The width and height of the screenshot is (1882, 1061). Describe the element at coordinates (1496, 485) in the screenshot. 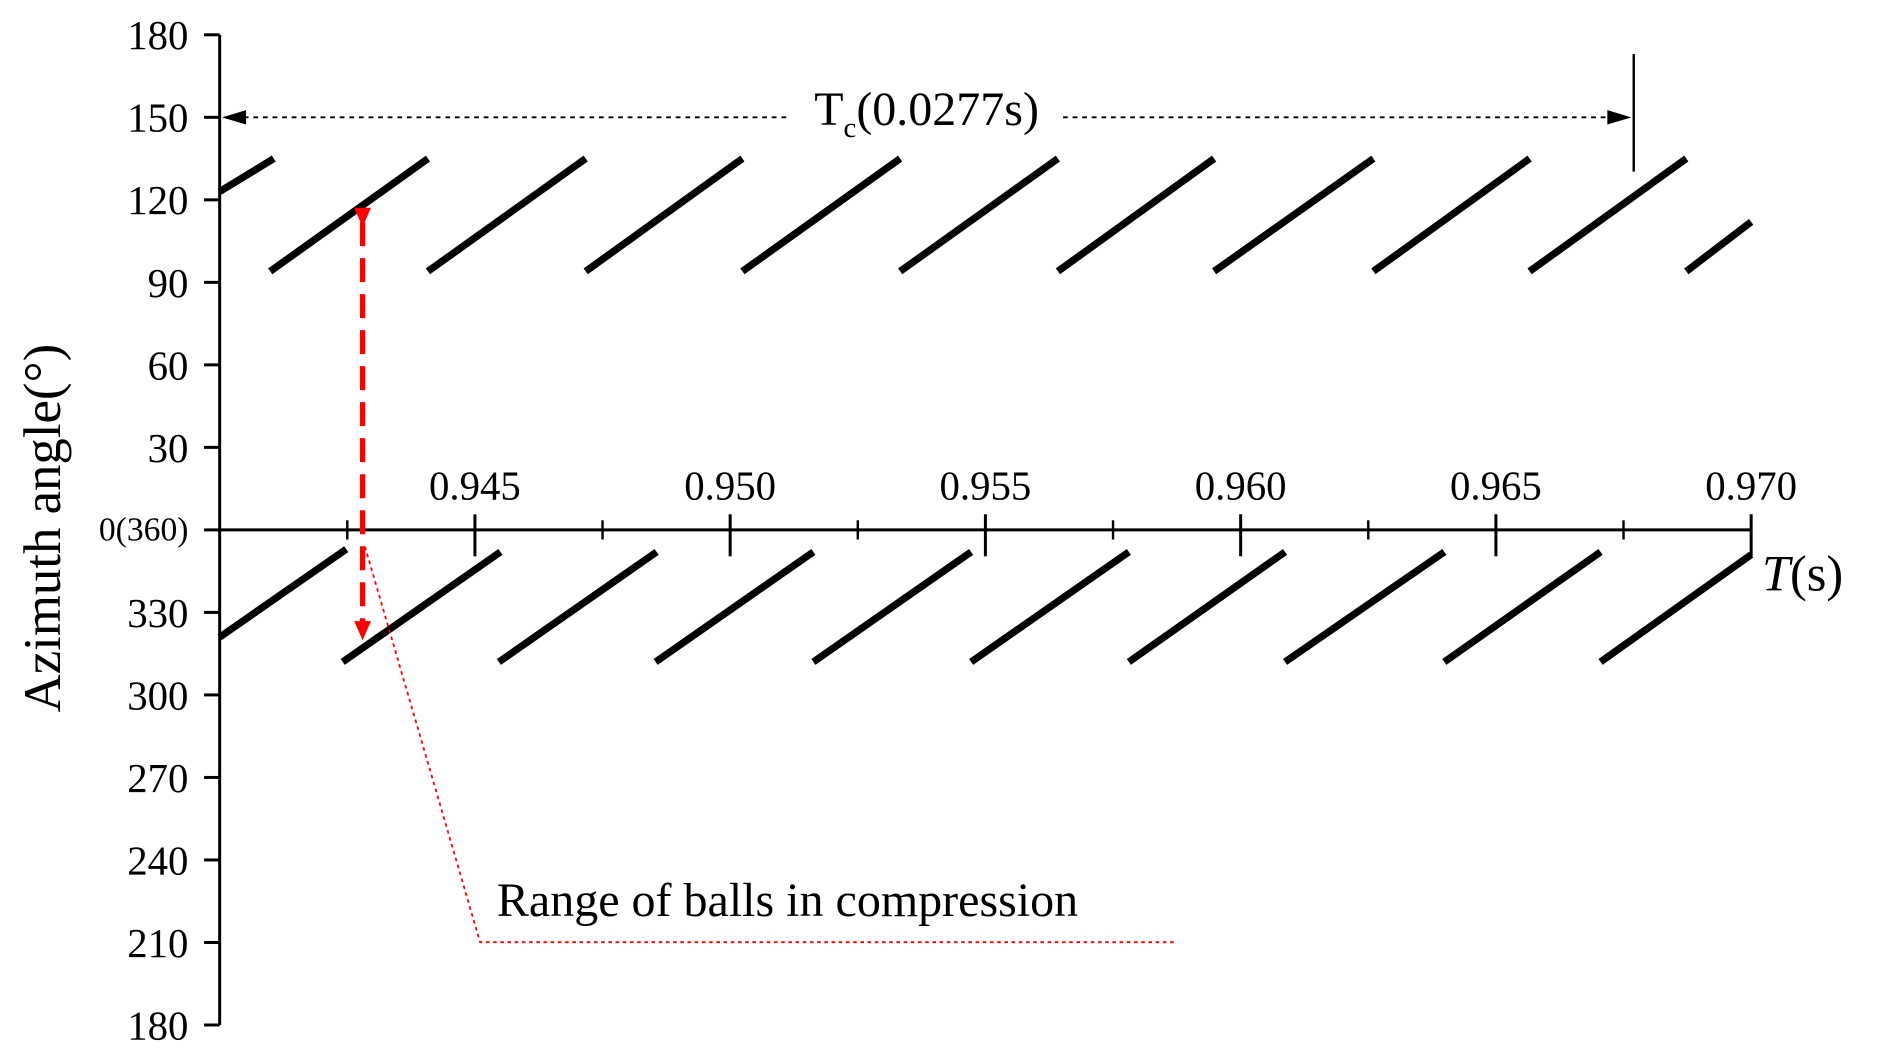

I see `x-tick-label: 0.965` at that location.